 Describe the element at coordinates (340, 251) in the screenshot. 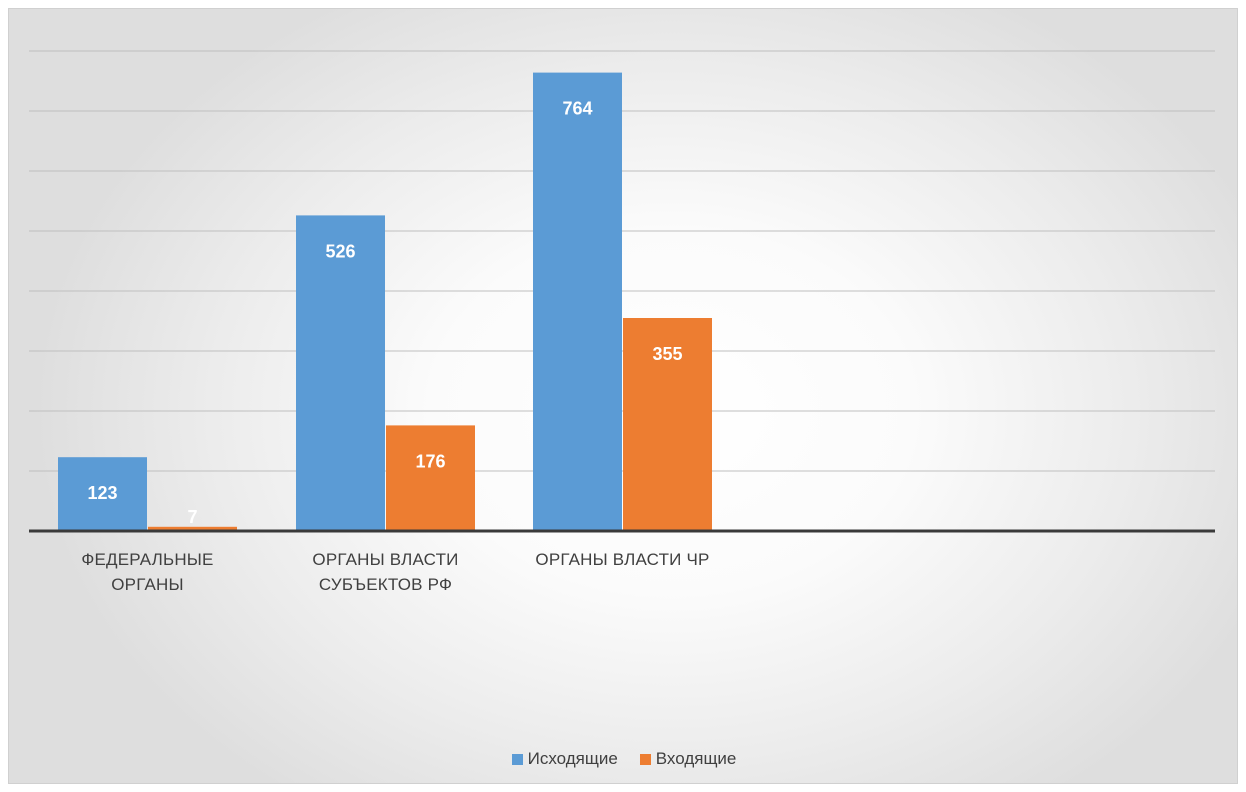

I see `data-label: 526` at that location.